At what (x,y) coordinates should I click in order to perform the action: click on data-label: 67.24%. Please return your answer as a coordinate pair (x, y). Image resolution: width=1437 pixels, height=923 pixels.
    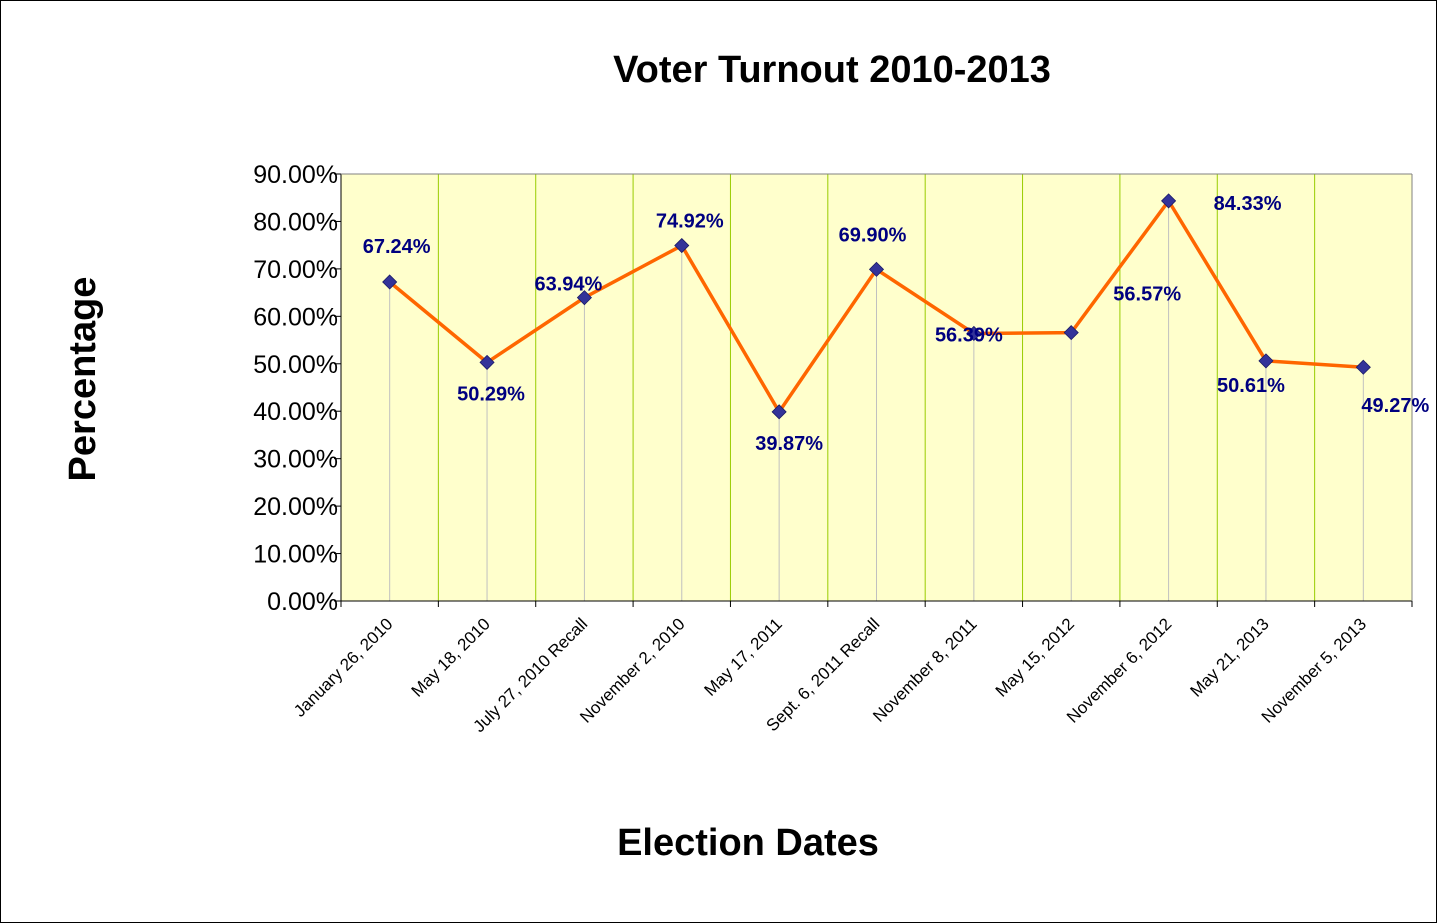
    Looking at the image, I should click on (397, 247).